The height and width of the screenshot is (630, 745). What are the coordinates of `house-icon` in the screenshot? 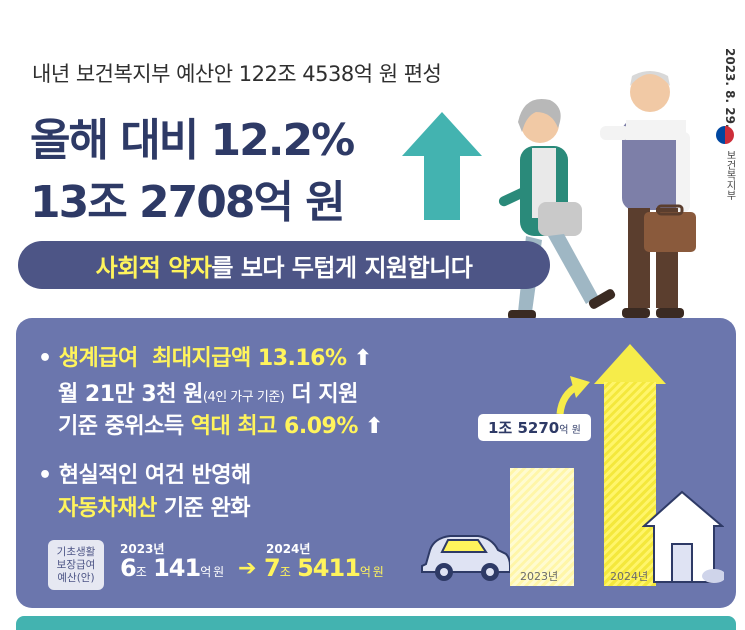 It's located at (683, 536).